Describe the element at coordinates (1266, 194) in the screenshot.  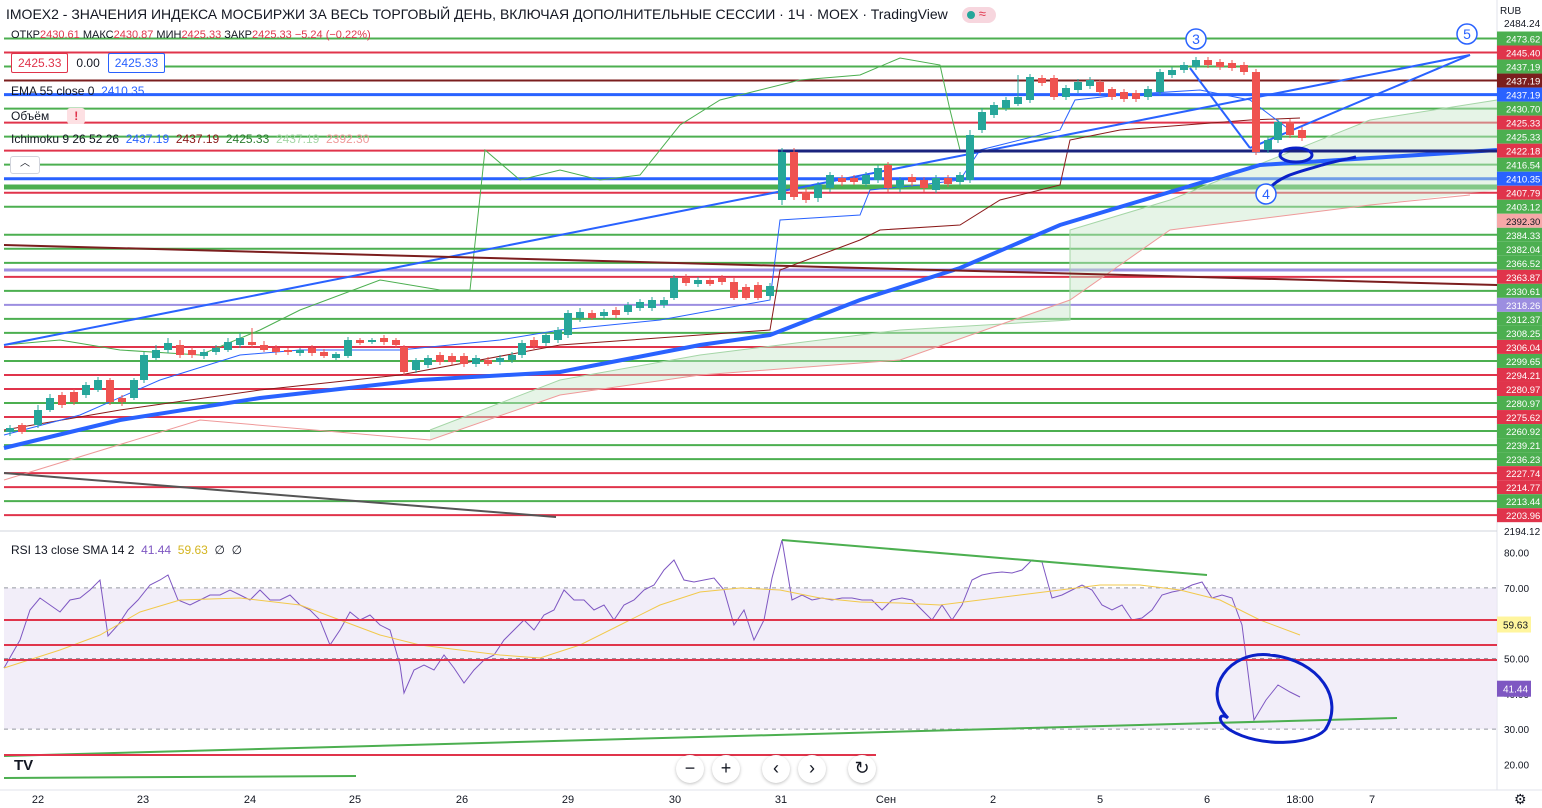
I see `wave-label-circle` at that location.